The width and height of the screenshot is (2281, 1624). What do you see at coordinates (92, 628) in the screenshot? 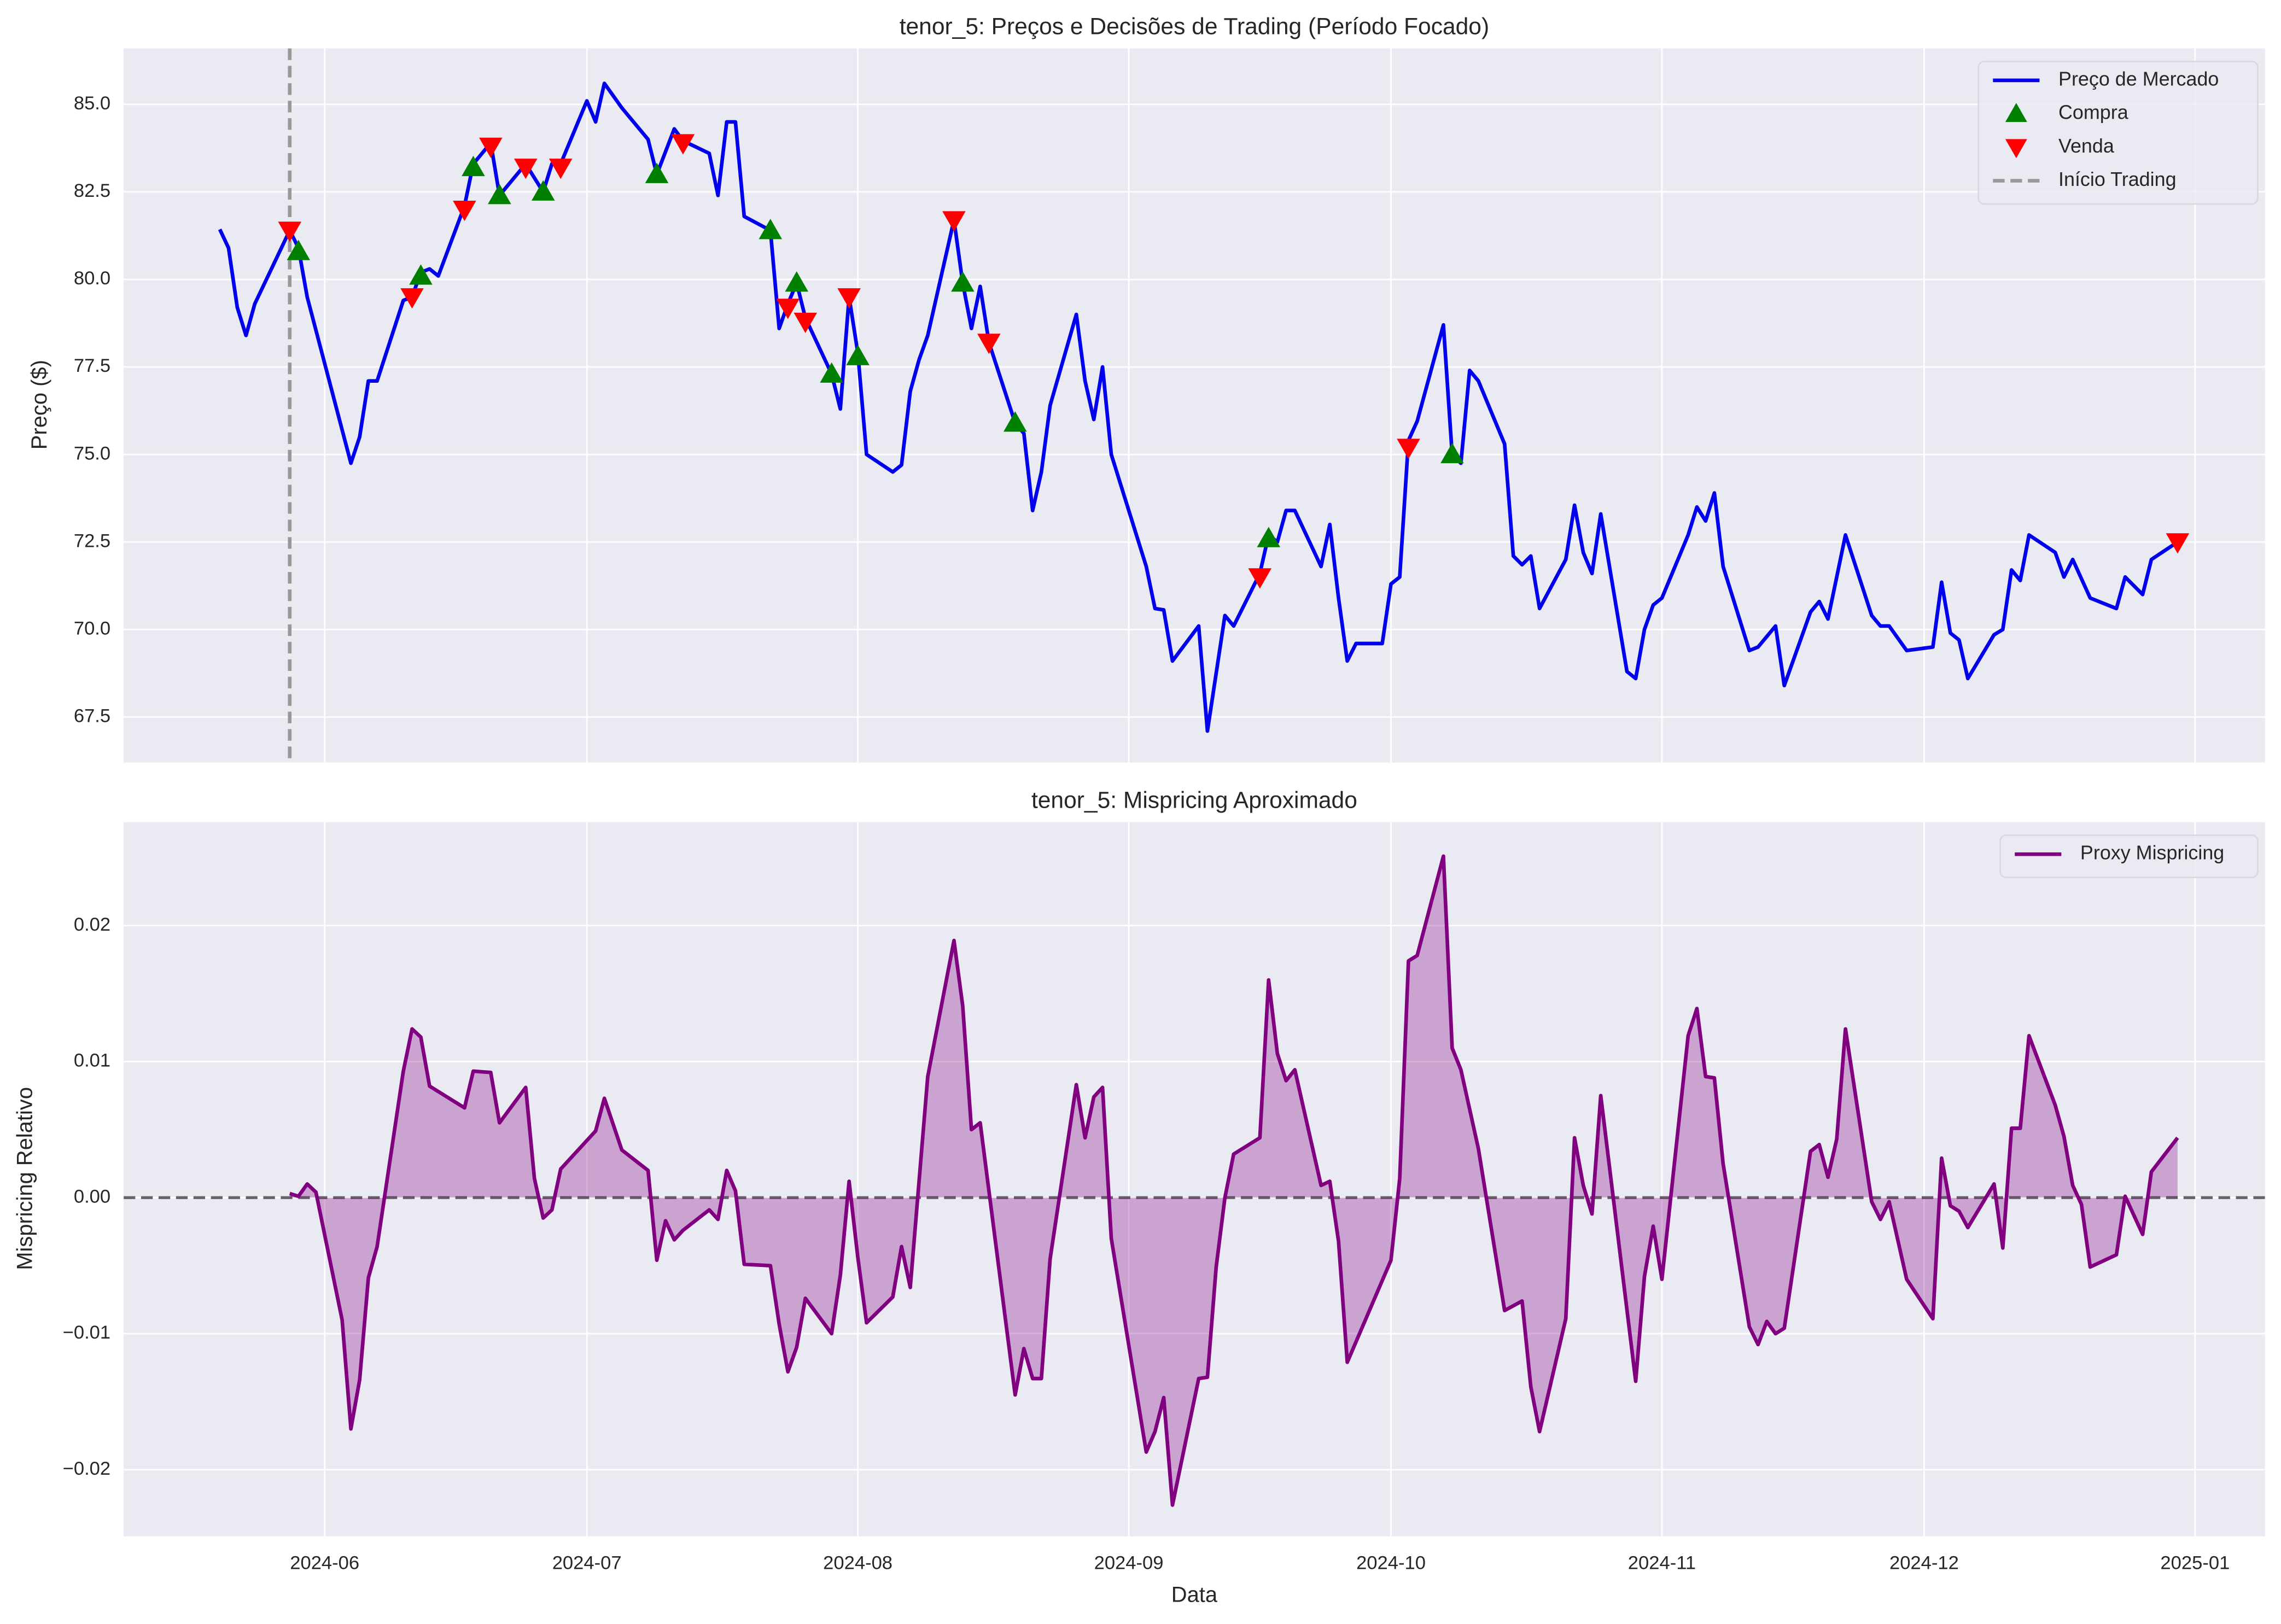
I see `y-tick-label: 70.0` at bounding box center [92, 628].